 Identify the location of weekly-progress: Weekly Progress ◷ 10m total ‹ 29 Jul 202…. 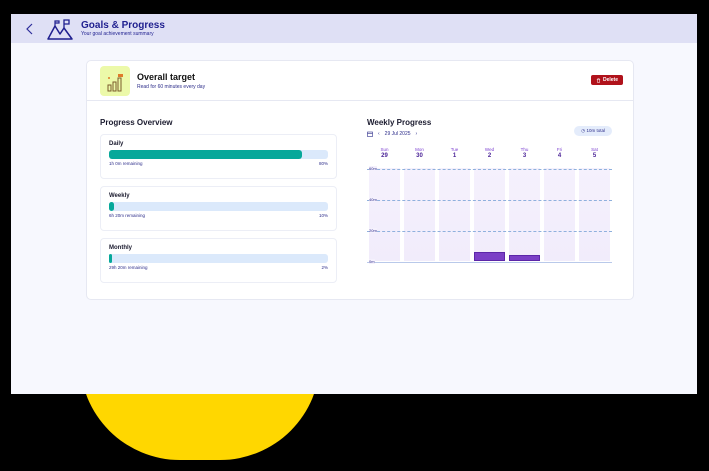
(489, 191).